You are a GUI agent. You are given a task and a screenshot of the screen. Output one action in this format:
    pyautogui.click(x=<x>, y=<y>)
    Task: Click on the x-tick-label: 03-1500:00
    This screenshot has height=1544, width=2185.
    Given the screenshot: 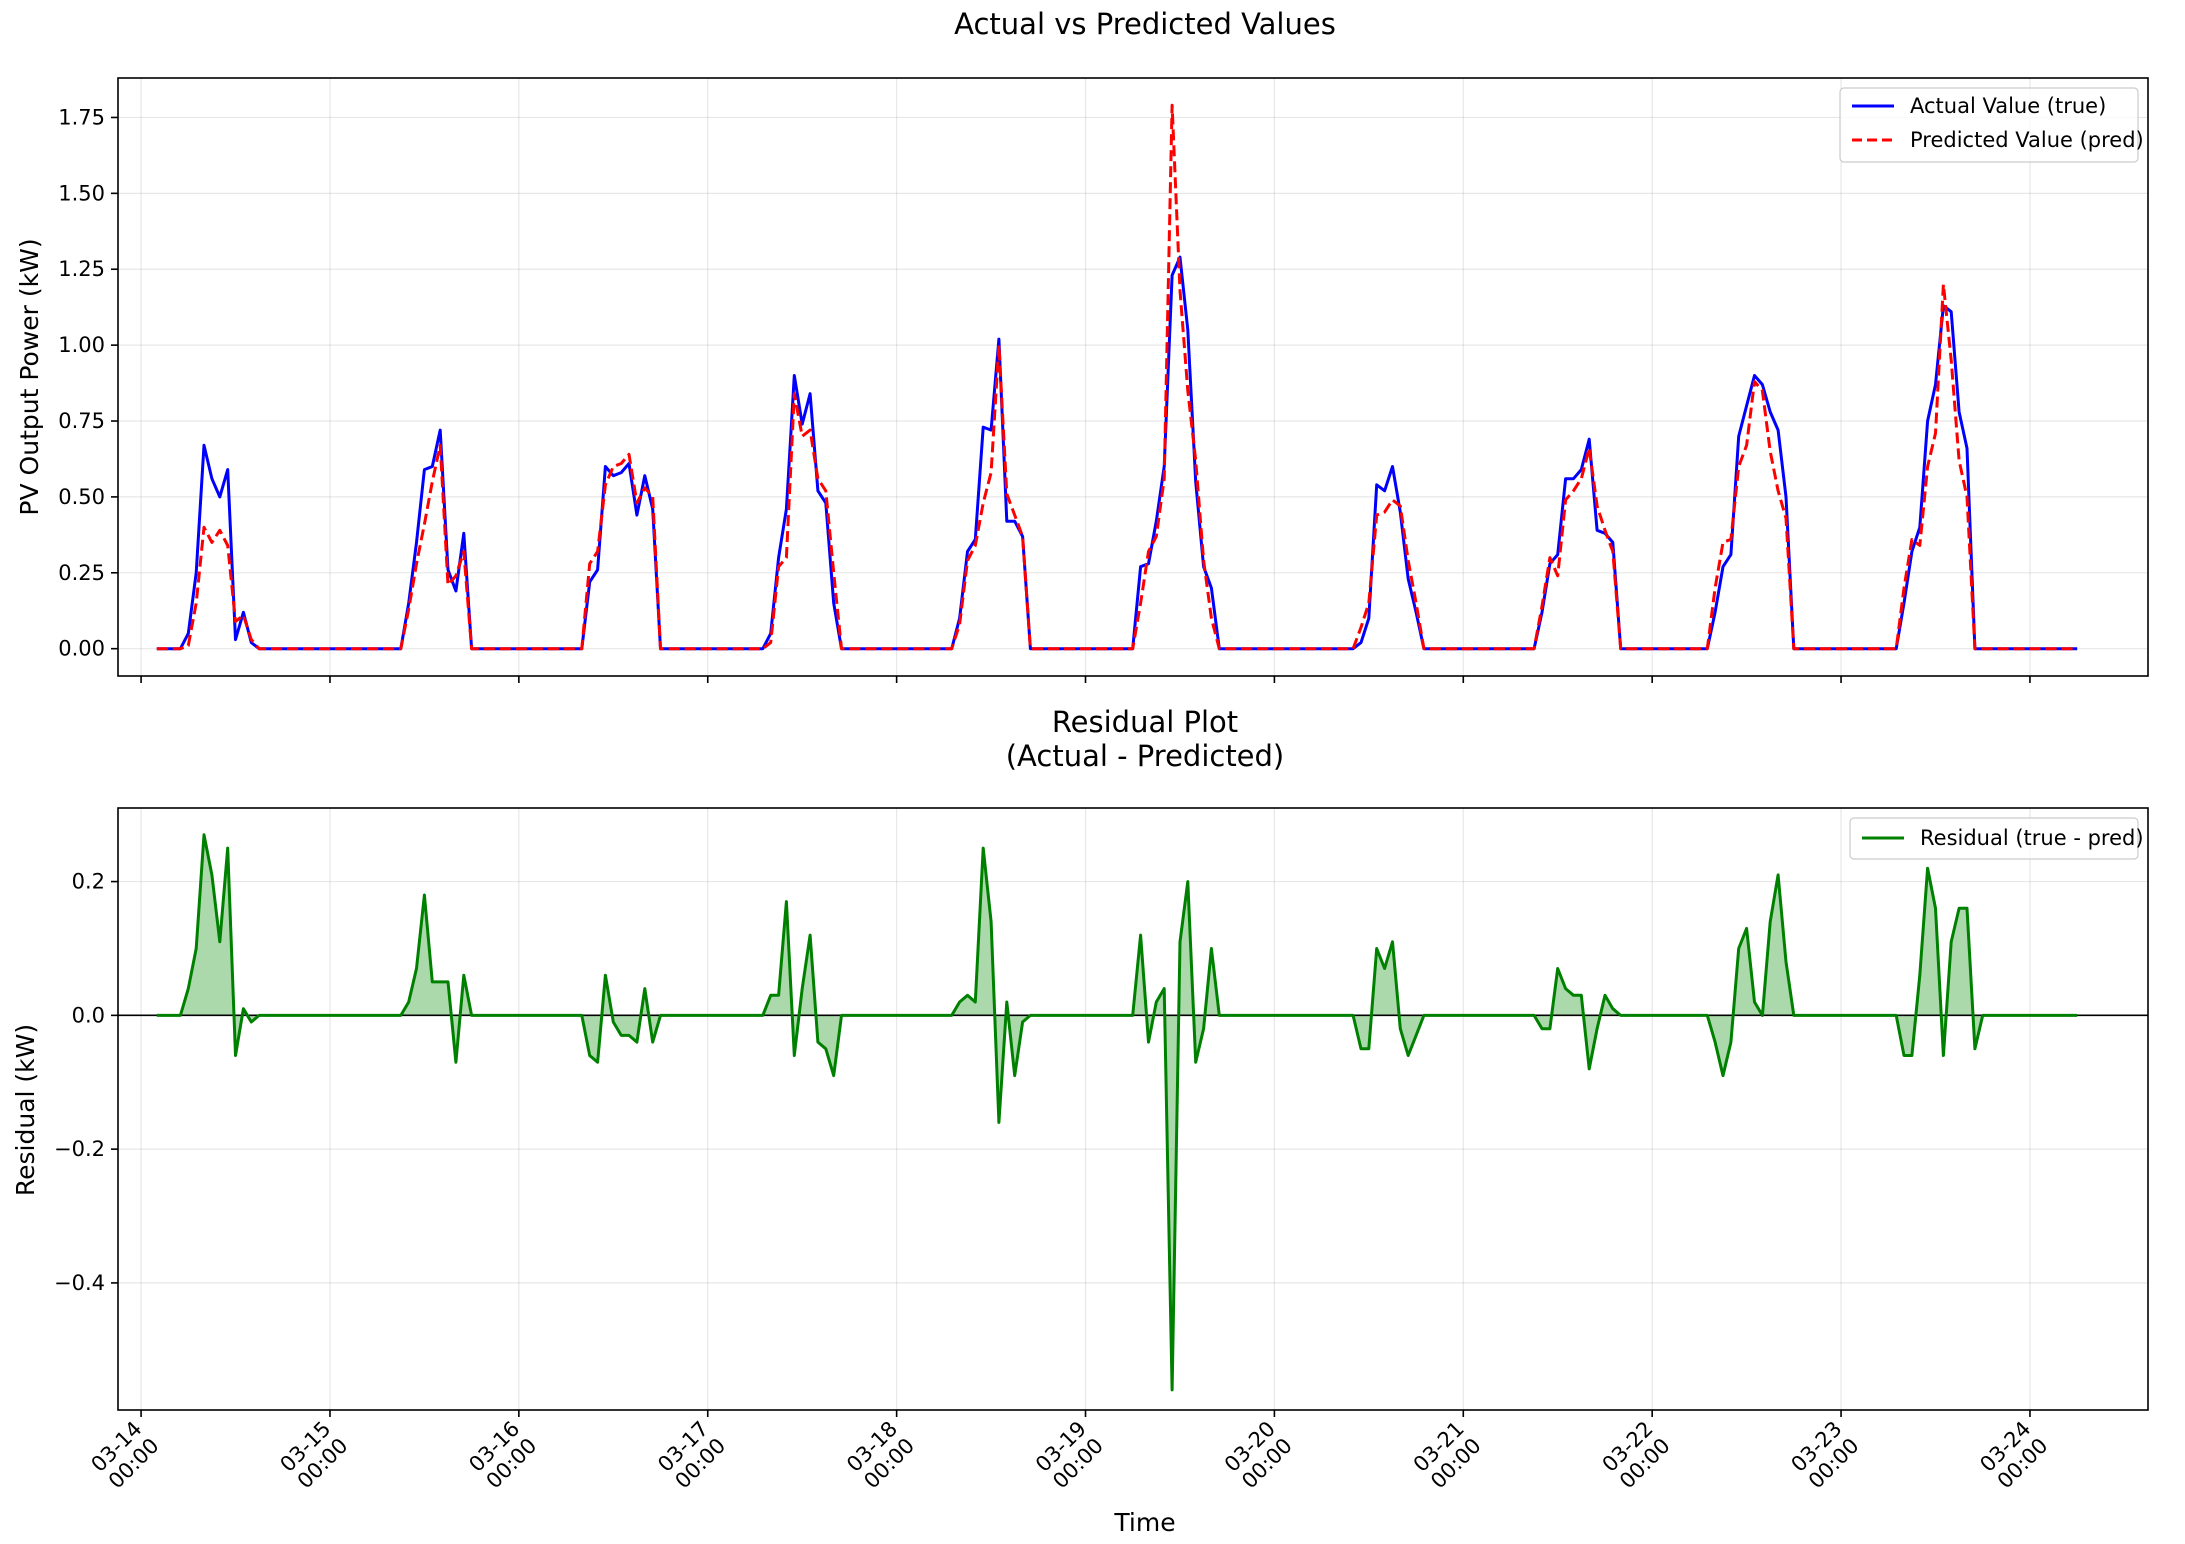 What is the action you would take?
    pyautogui.click(x=313, y=1455)
    